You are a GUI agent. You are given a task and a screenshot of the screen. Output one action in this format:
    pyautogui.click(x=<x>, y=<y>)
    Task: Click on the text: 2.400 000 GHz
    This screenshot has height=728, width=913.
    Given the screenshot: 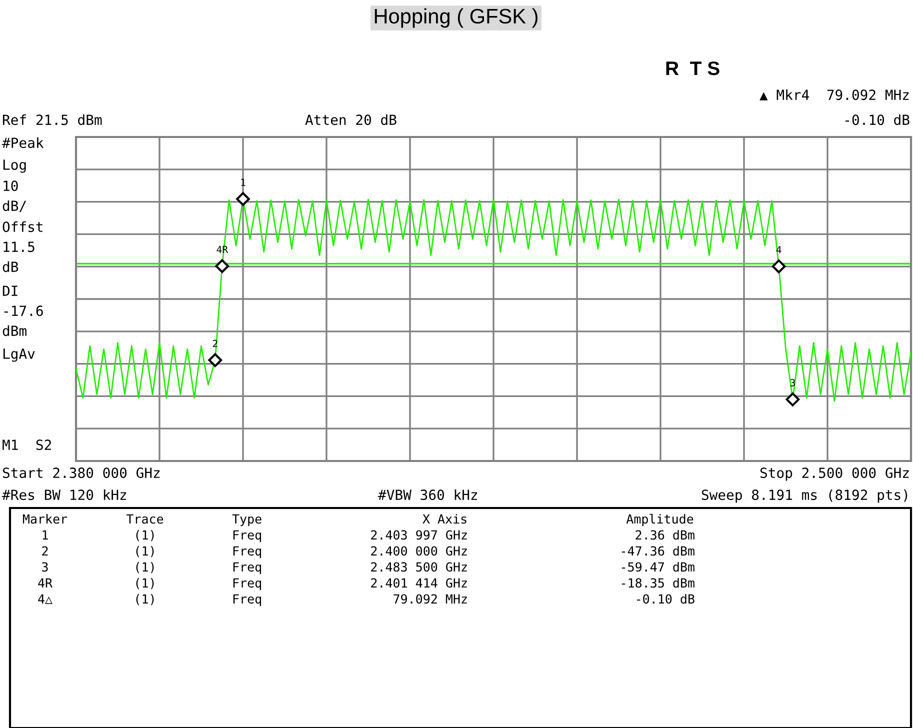 What is the action you would take?
    pyautogui.click(x=419, y=551)
    